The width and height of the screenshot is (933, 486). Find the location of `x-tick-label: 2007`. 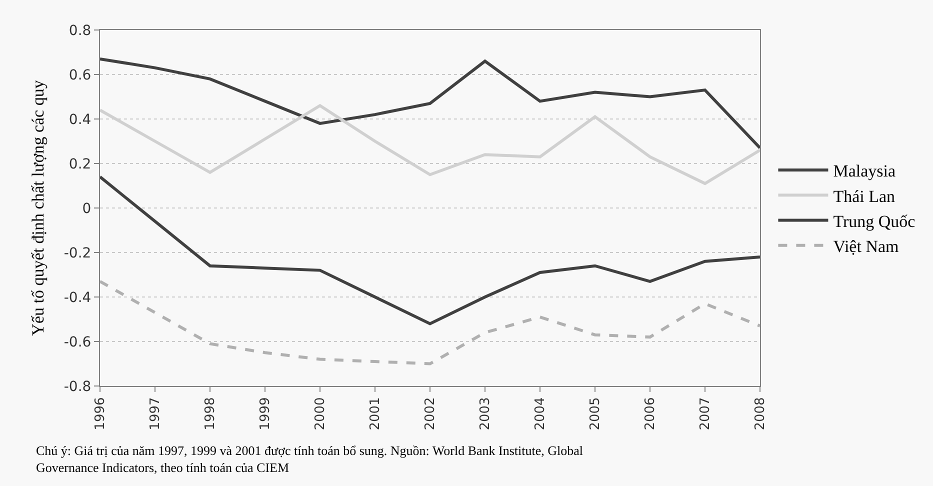

x-tick-label: 2007 is located at coordinates (706, 413).